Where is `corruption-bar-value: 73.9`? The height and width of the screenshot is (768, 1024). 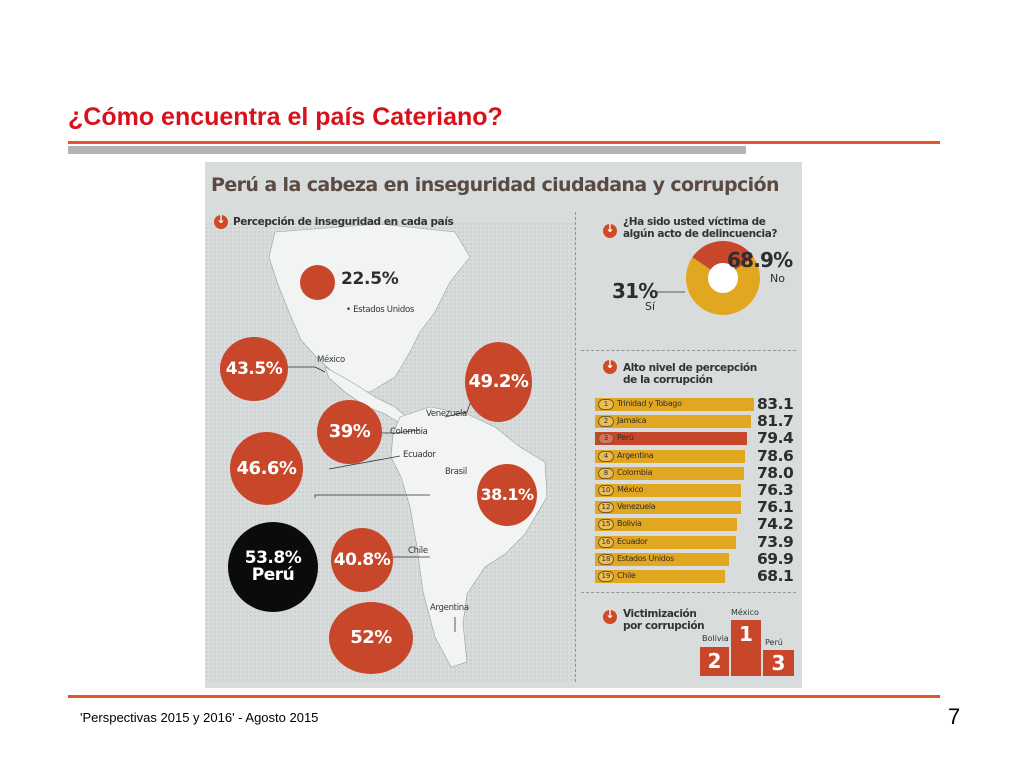
corruption-bar-value: 73.9 is located at coordinates (775, 541).